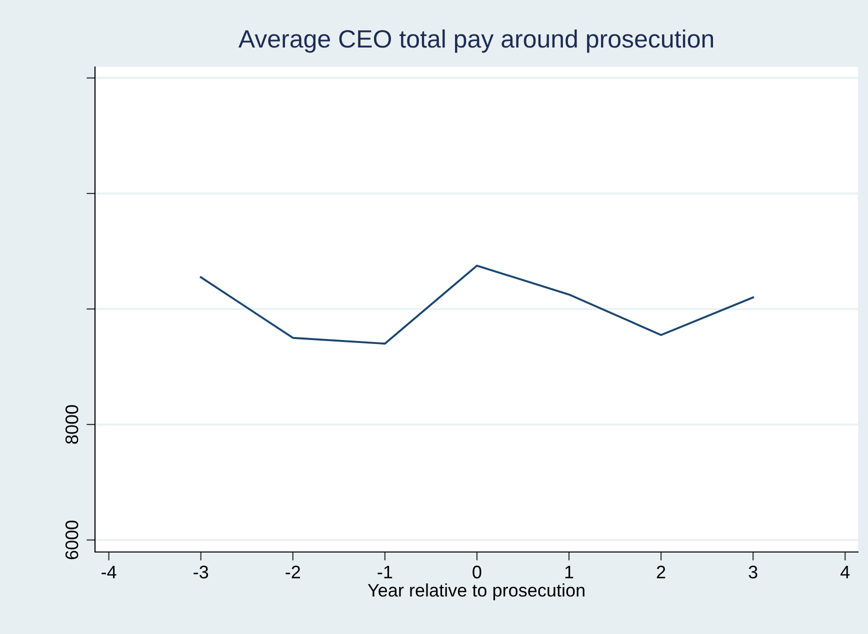 The height and width of the screenshot is (634, 868). What do you see at coordinates (477, 572) in the screenshot?
I see `x-tick-label: 0` at bounding box center [477, 572].